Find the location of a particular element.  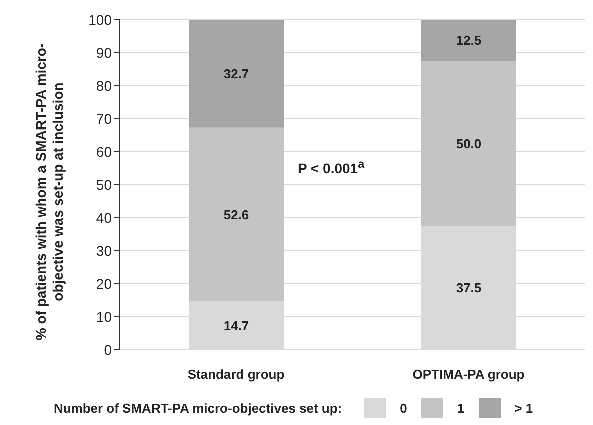

annotation: P < 0.001$^{a}$ is located at coordinates (331, 167).